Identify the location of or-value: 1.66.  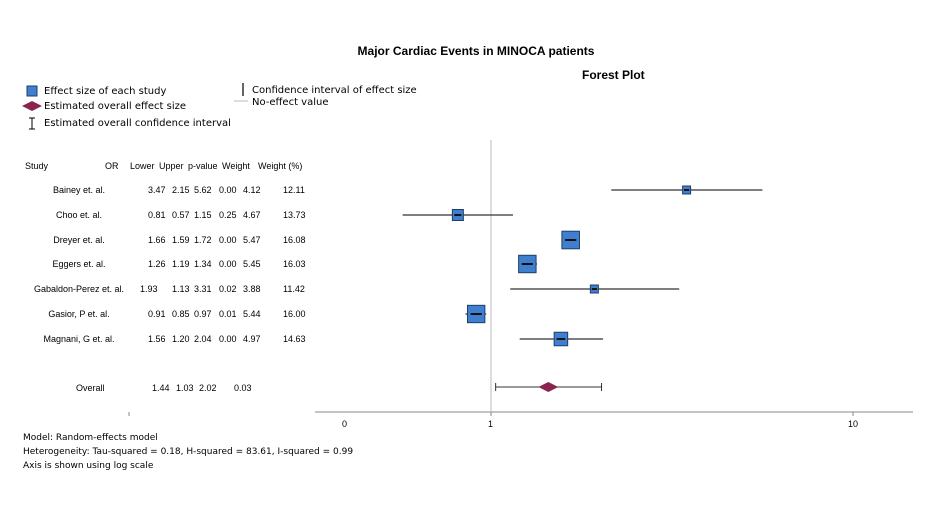
(157, 240).